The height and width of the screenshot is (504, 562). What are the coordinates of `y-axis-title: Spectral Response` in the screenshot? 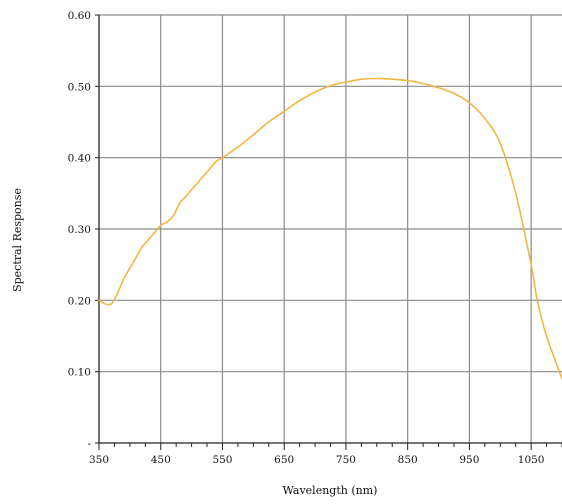 It's located at (17, 240).